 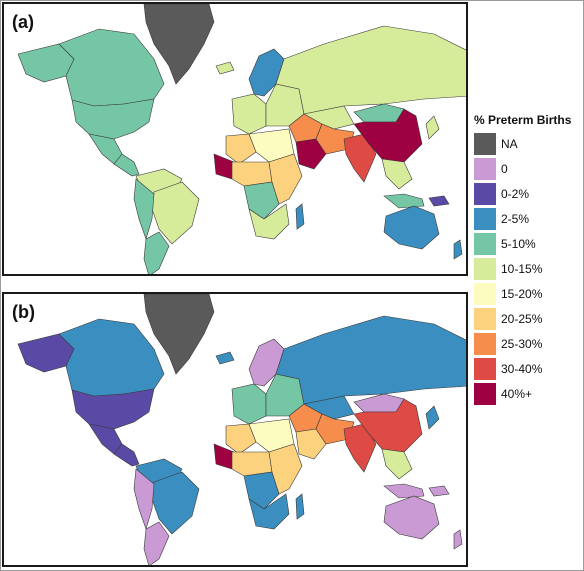 I want to click on legend-item-40-plus: 40%+, so click(x=529, y=394).